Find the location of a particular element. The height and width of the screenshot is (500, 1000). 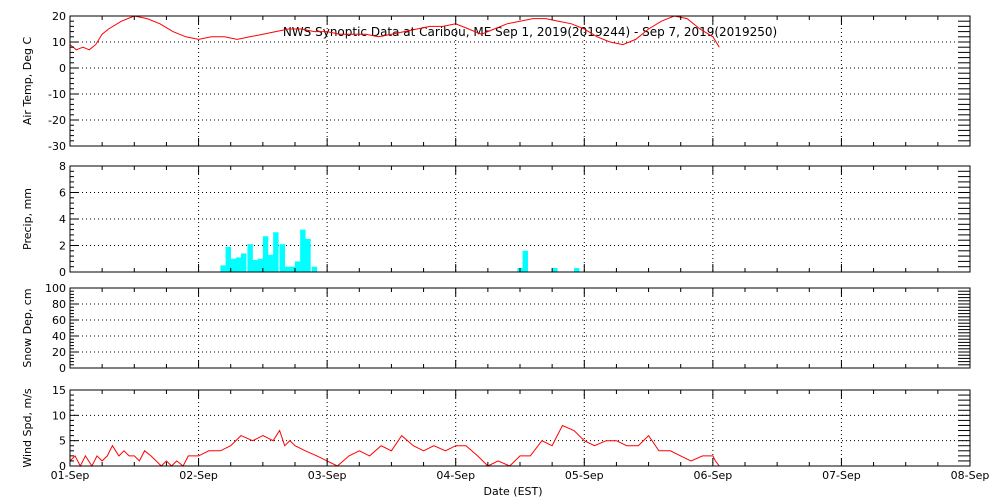

snow-depth-ytick-label: 100 is located at coordinates (55, 288).